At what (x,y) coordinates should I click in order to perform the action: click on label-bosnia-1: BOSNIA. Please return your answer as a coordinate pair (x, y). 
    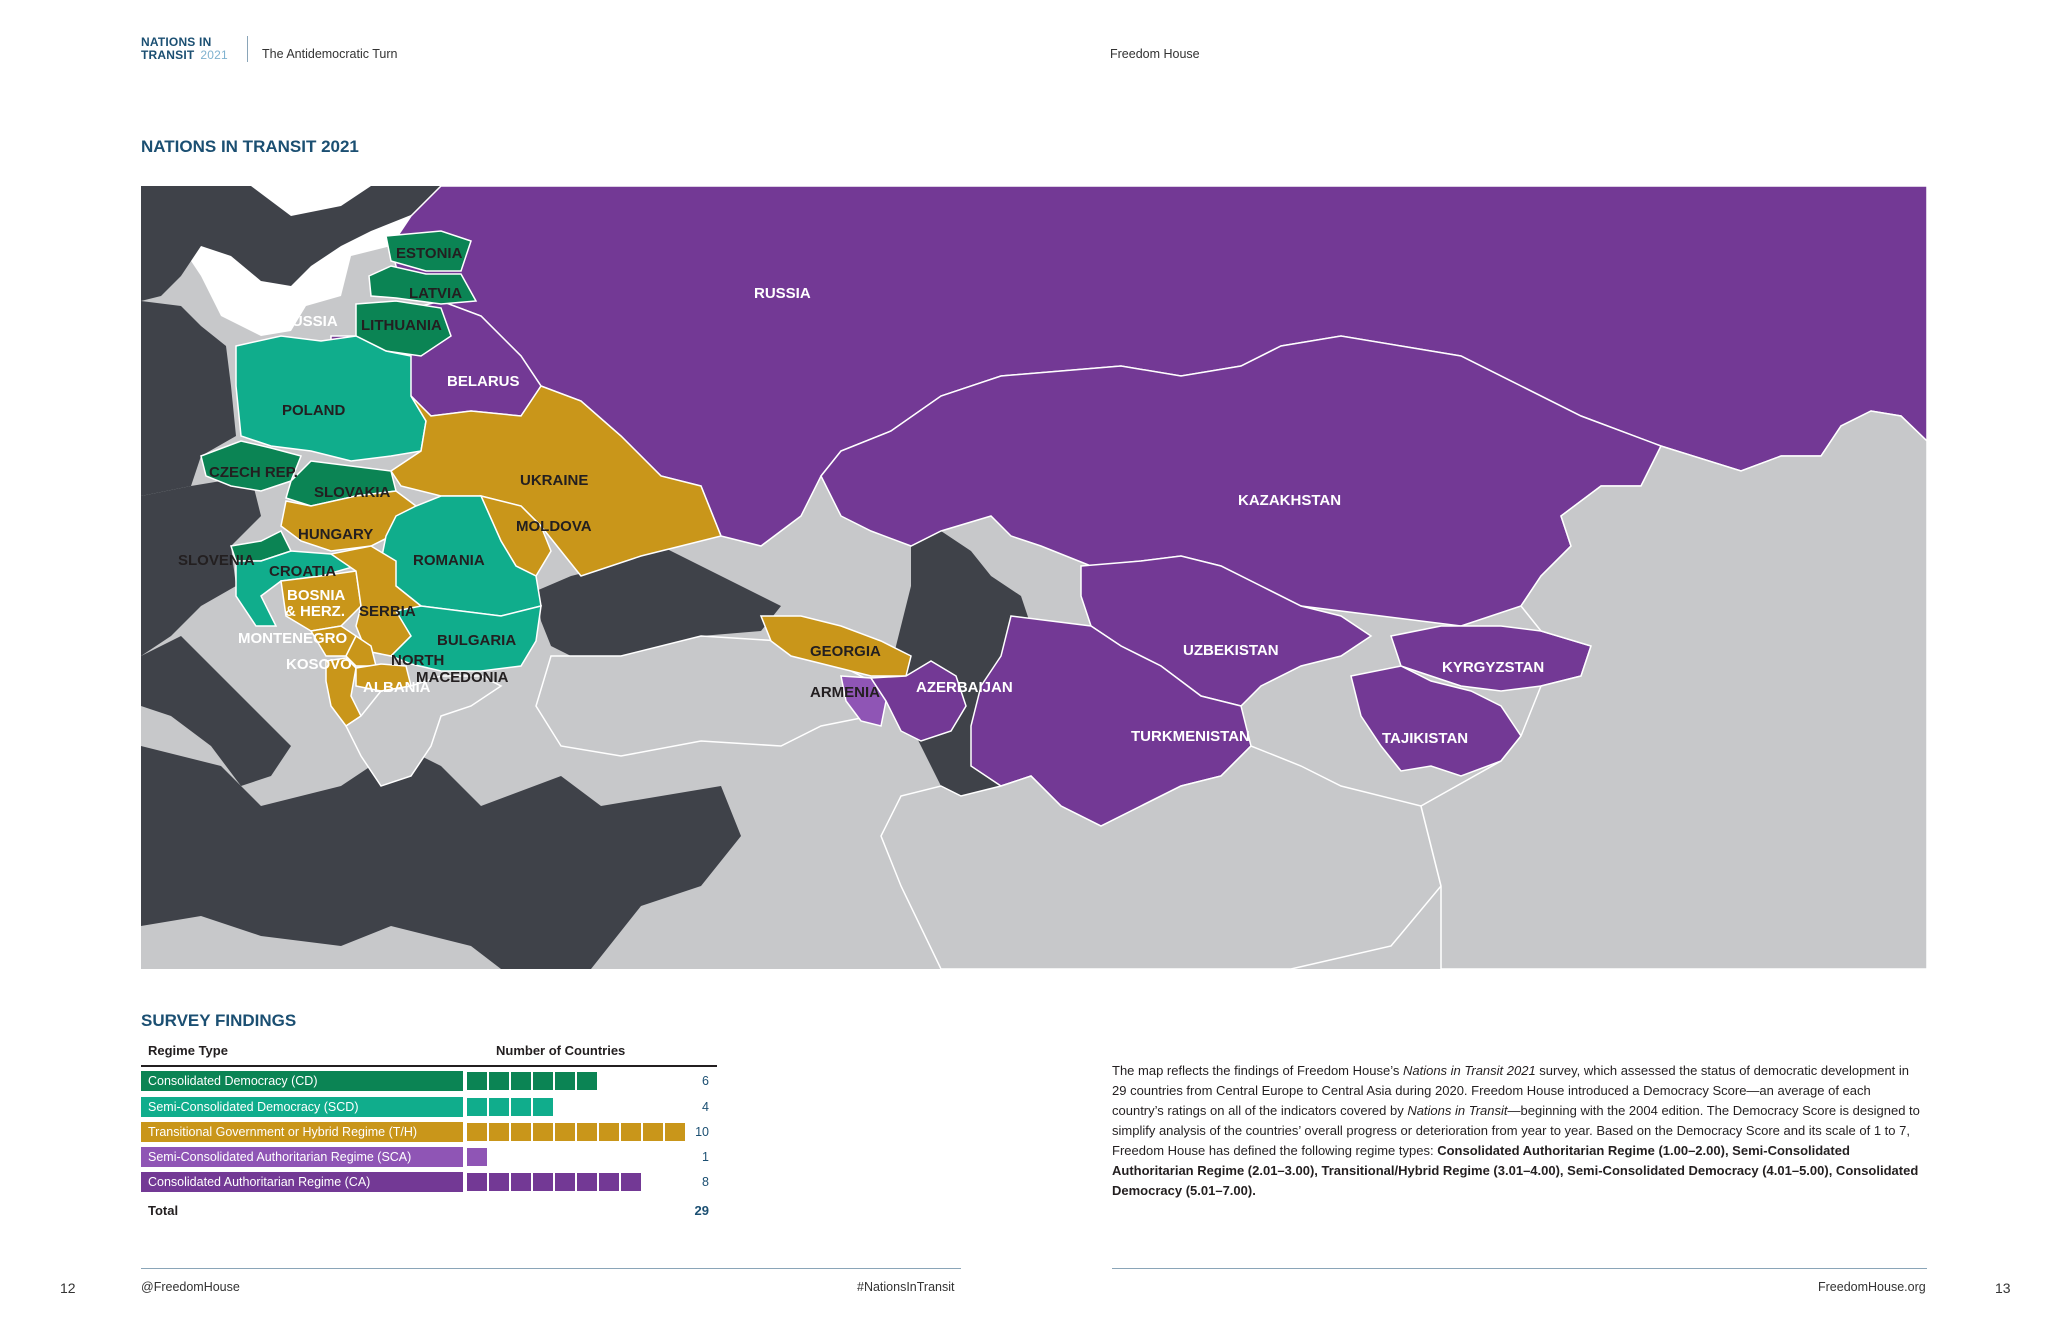
    Looking at the image, I should click on (316, 595).